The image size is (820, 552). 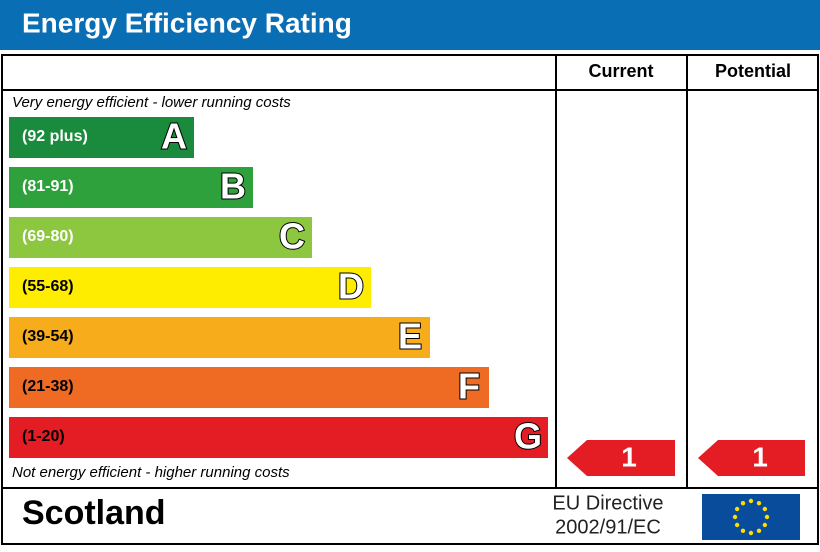 What do you see at coordinates (753, 71) in the screenshot?
I see `column-header: Potential` at bounding box center [753, 71].